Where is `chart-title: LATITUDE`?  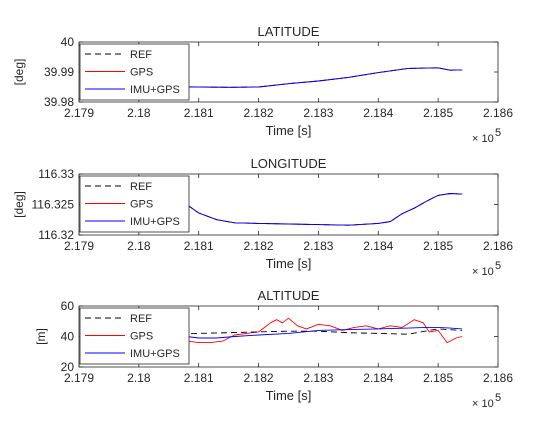 chart-title: LATITUDE is located at coordinates (289, 31).